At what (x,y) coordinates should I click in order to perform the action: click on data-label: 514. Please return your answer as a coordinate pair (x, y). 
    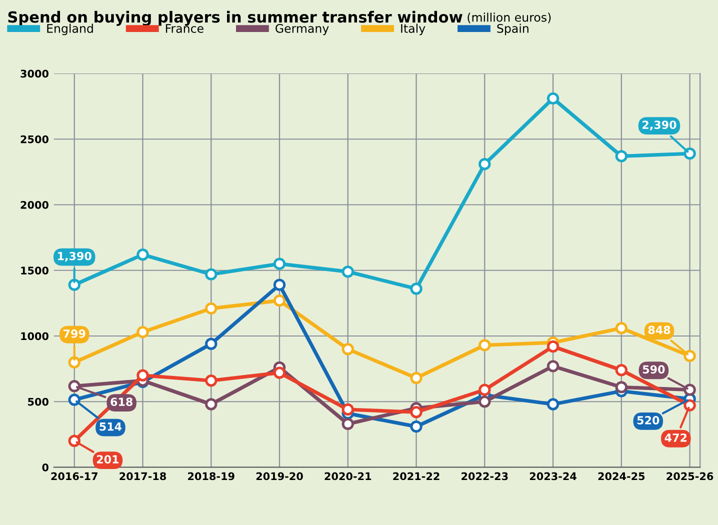
    Looking at the image, I should click on (111, 426).